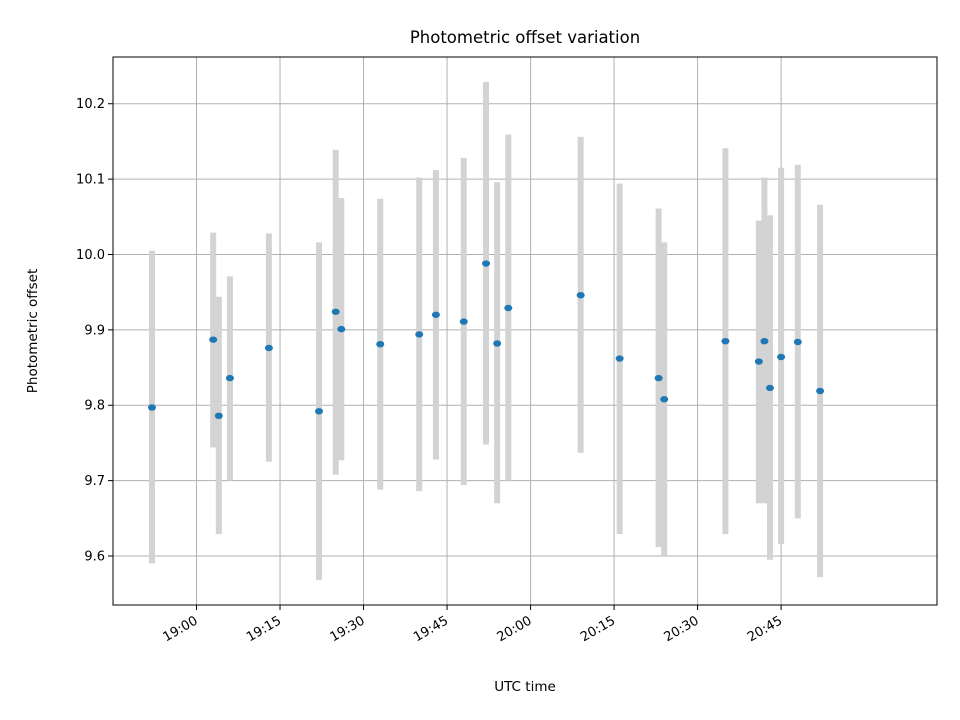 The width and height of the screenshot is (960, 720). Describe the element at coordinates (94, 481) in the screenshot. I see `y-tick-label: 9.7` at that location.